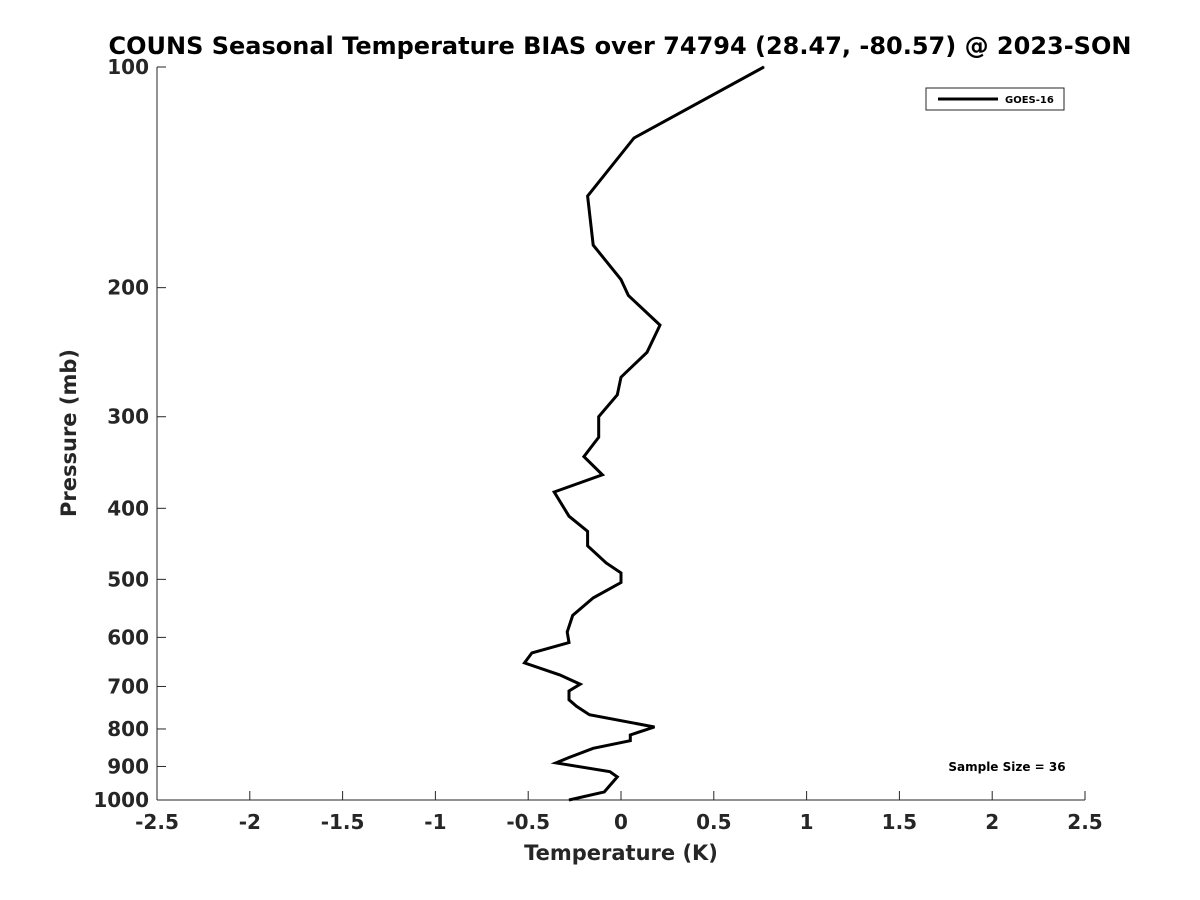 This screenshot has height=900, width=1200. I want to click on y-tick-label: 700, so click(128, 686).